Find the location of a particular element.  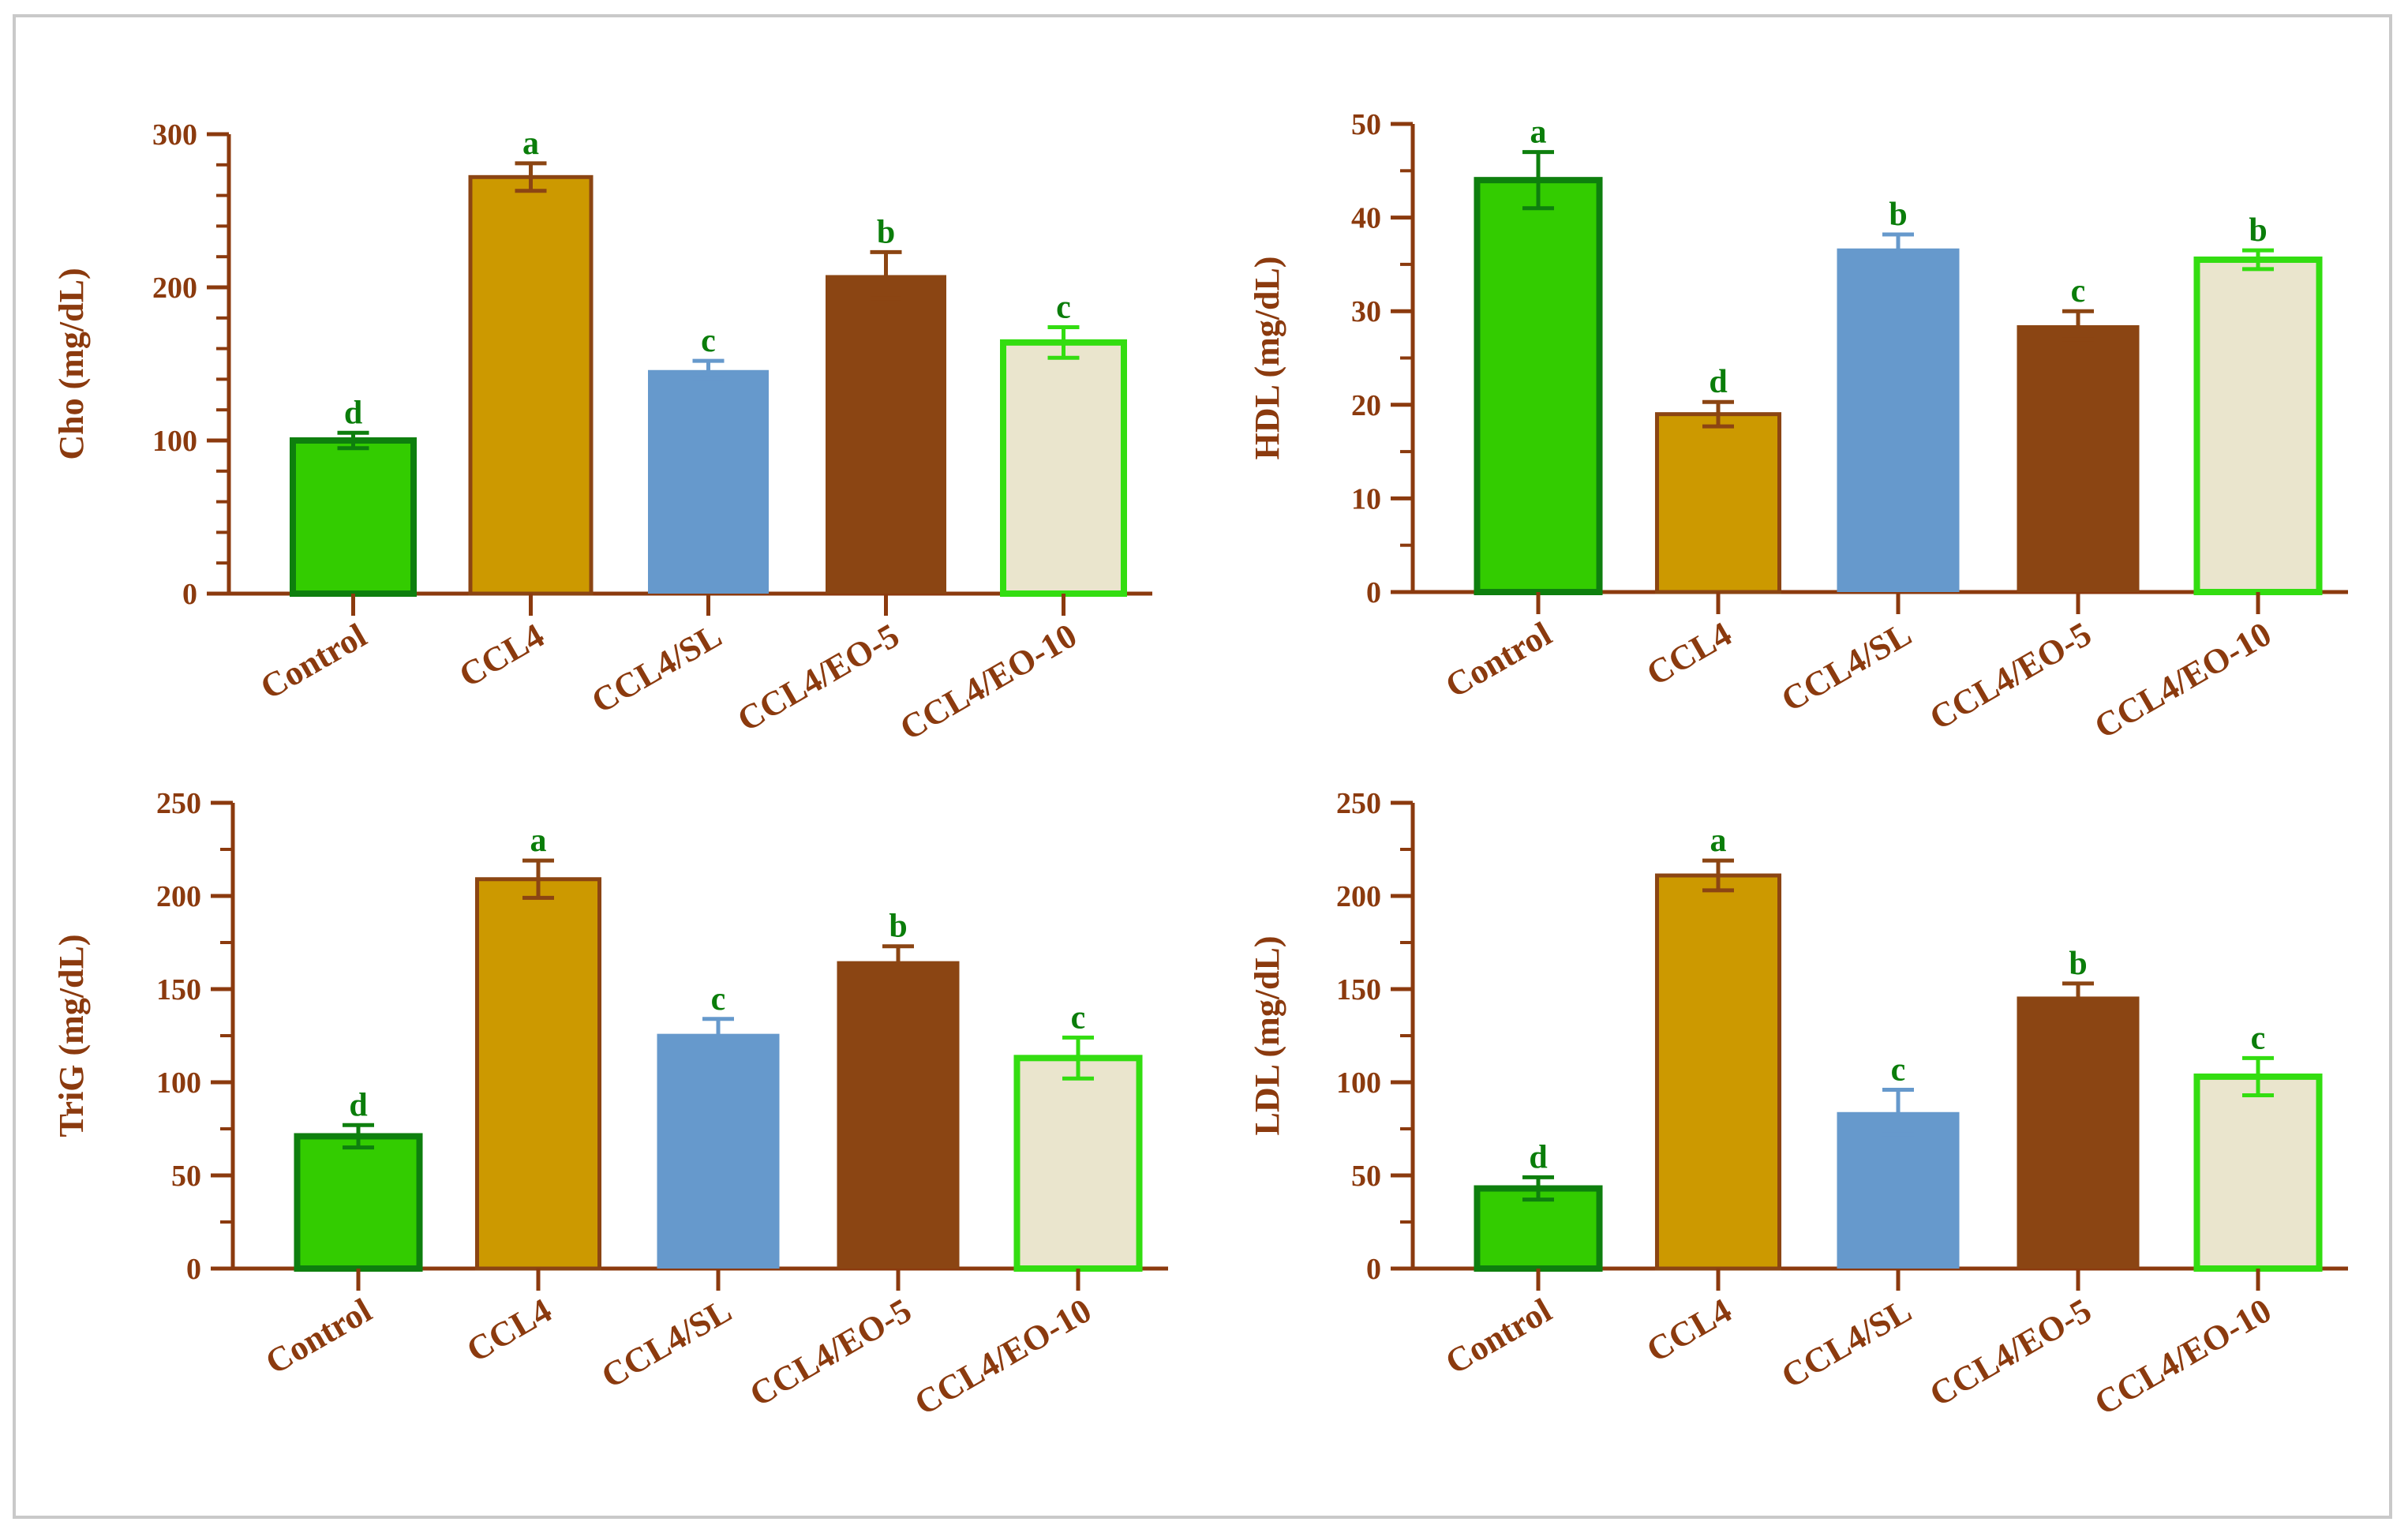

hdl-significance-3: c is located at coordinates (2078, 291).